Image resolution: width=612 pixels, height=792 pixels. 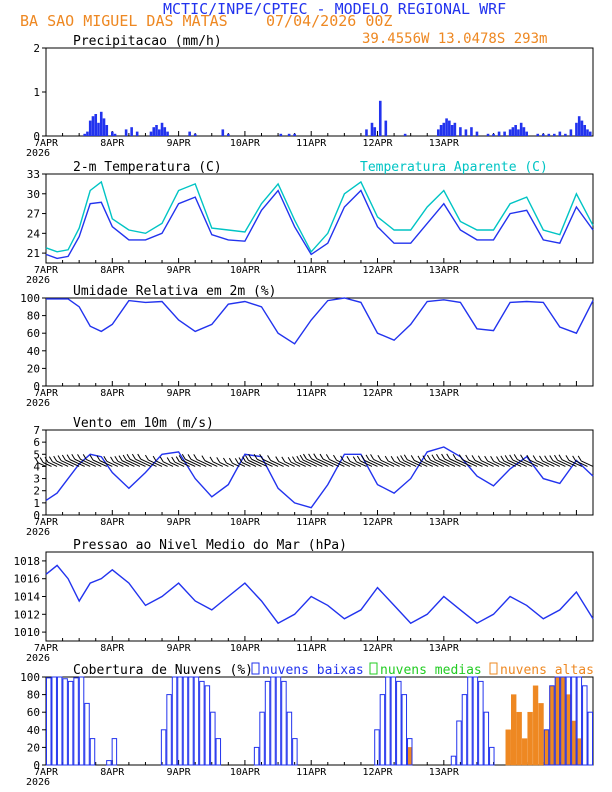 What do you see at coordinates (147, 41) in the screenshot?
I see `panel-title: Precipitacao (mm/h)` at bounding box center [147, 41].